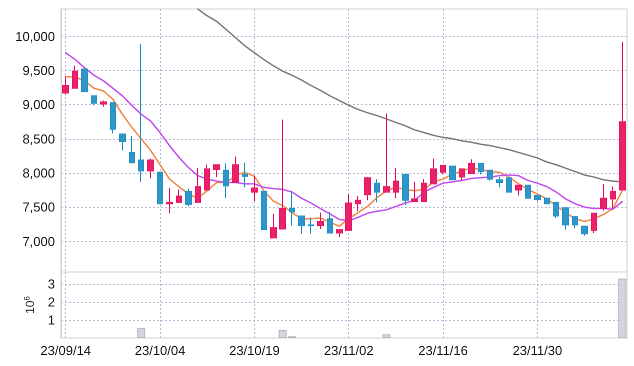 Image resolution: width=634 pixels, height=366 pixels. What do you see at coordinates (51, 284) in the screenshot?
I see `y-tick-label: 3` at bounding box center [51, 284].